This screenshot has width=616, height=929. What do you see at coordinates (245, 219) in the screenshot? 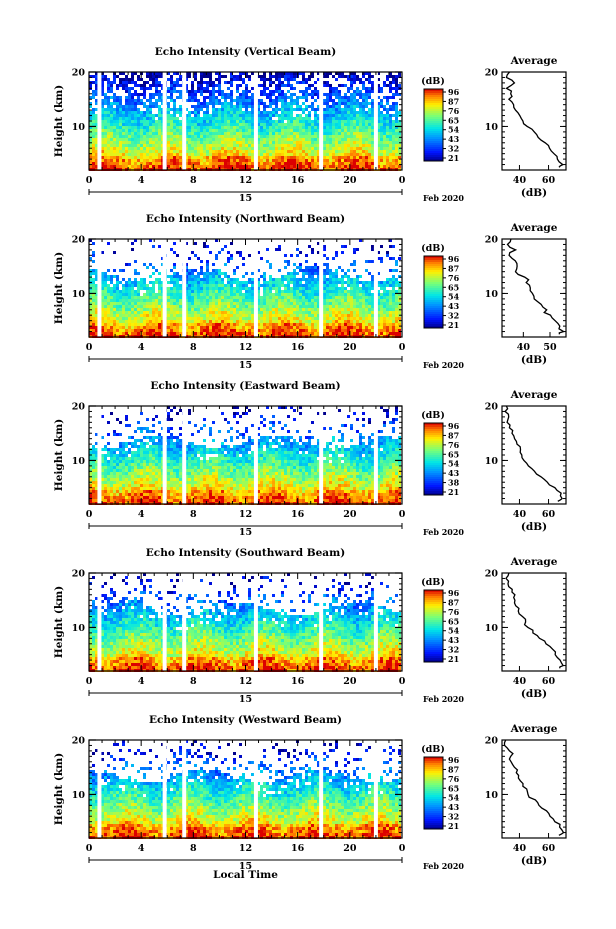
I see `panel-title: Echo Intensity (Northward Beam)` at bounding box center [245, 219].